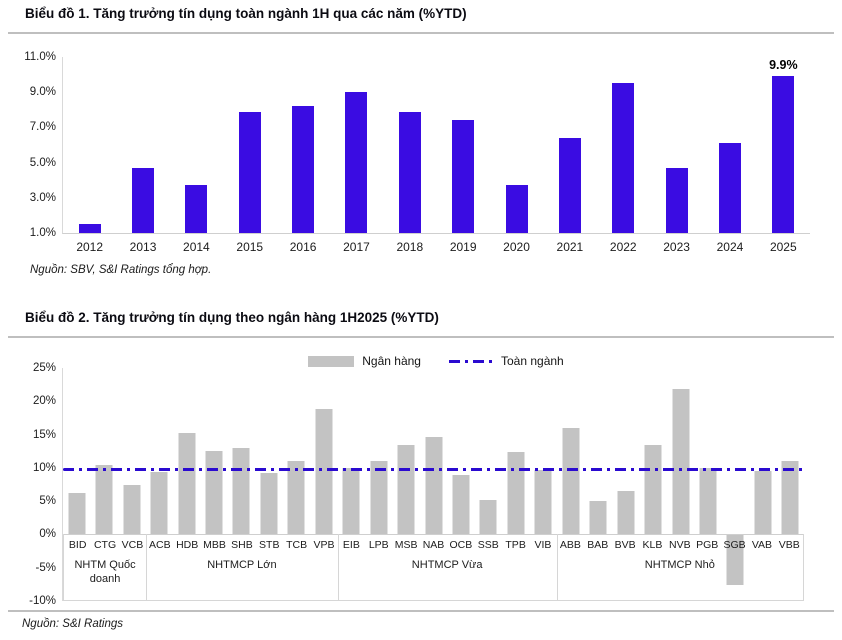 The height and width of the screenshot is (640, 842). What do you see at coordinates (516, 209) in the screenshot?
I see `bar-2020` at bounding box center [516, 209].